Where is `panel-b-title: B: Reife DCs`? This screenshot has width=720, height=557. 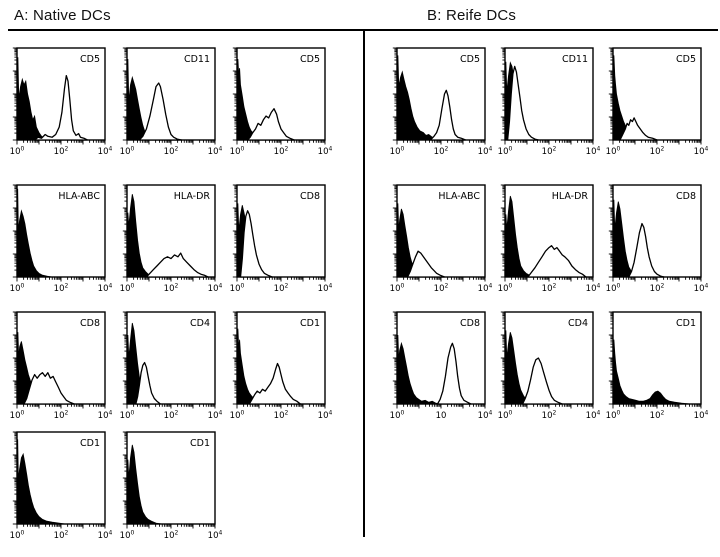
panel-b-title: B: Reife DCs is located at coordinates (472, 15).